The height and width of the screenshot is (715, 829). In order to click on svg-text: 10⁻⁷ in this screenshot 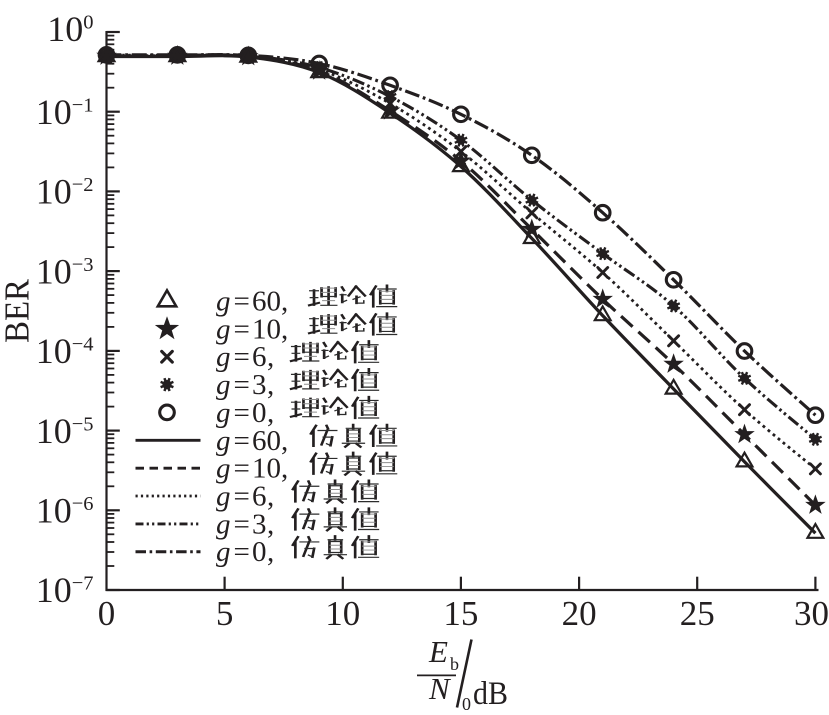, I will do `click(65, 590)`.